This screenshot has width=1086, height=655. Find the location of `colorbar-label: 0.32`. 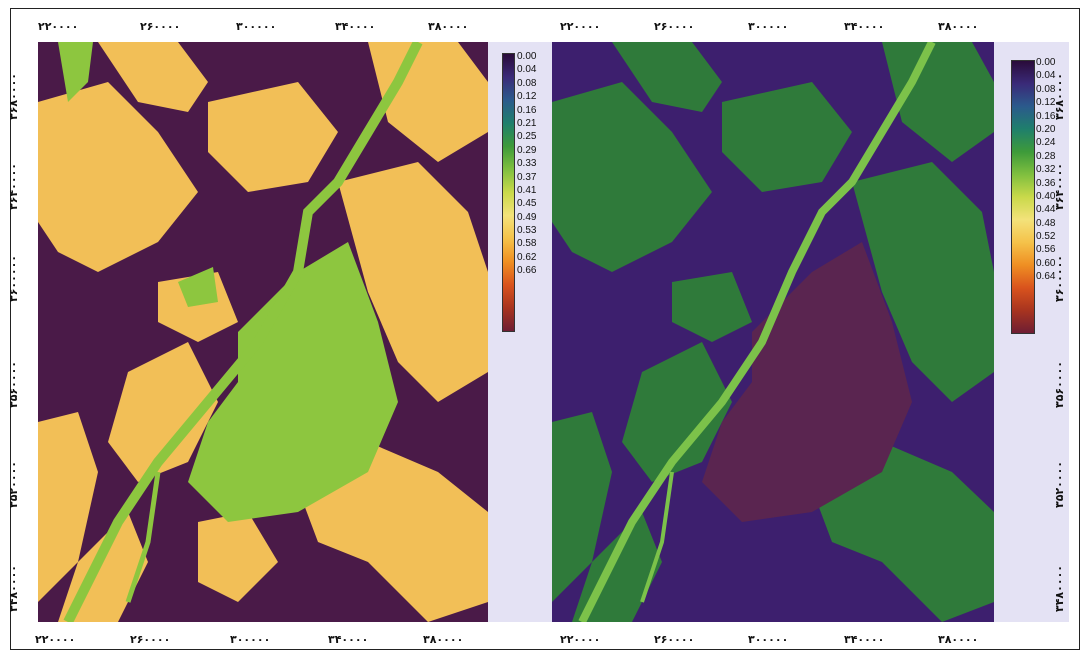

colorbar-label: 0.32 is located at coordinates (1046, 170).